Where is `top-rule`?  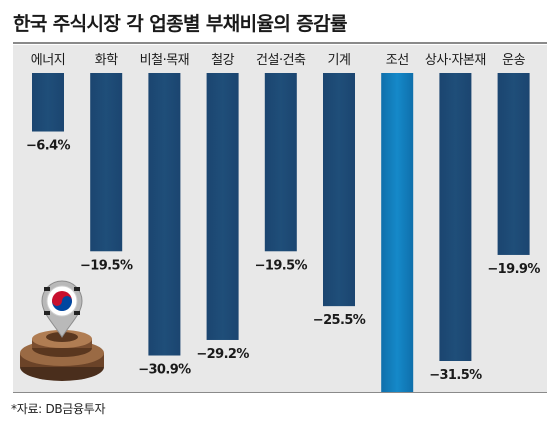 top-rule is located at coordinates (280, 43).